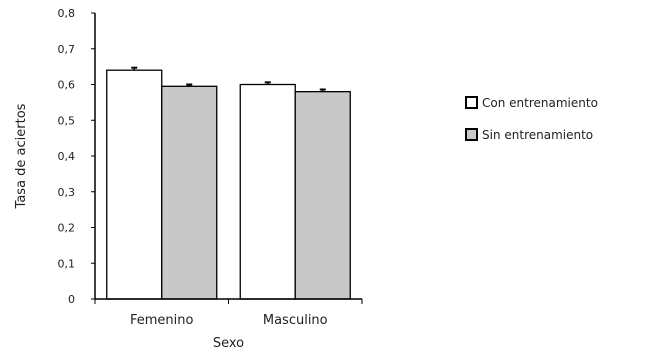 This screenshot has height=355, width=648. Describe the element at coordinates (67, 263) in the screenshot. I see `y-tick-label: 0,1` at that location.